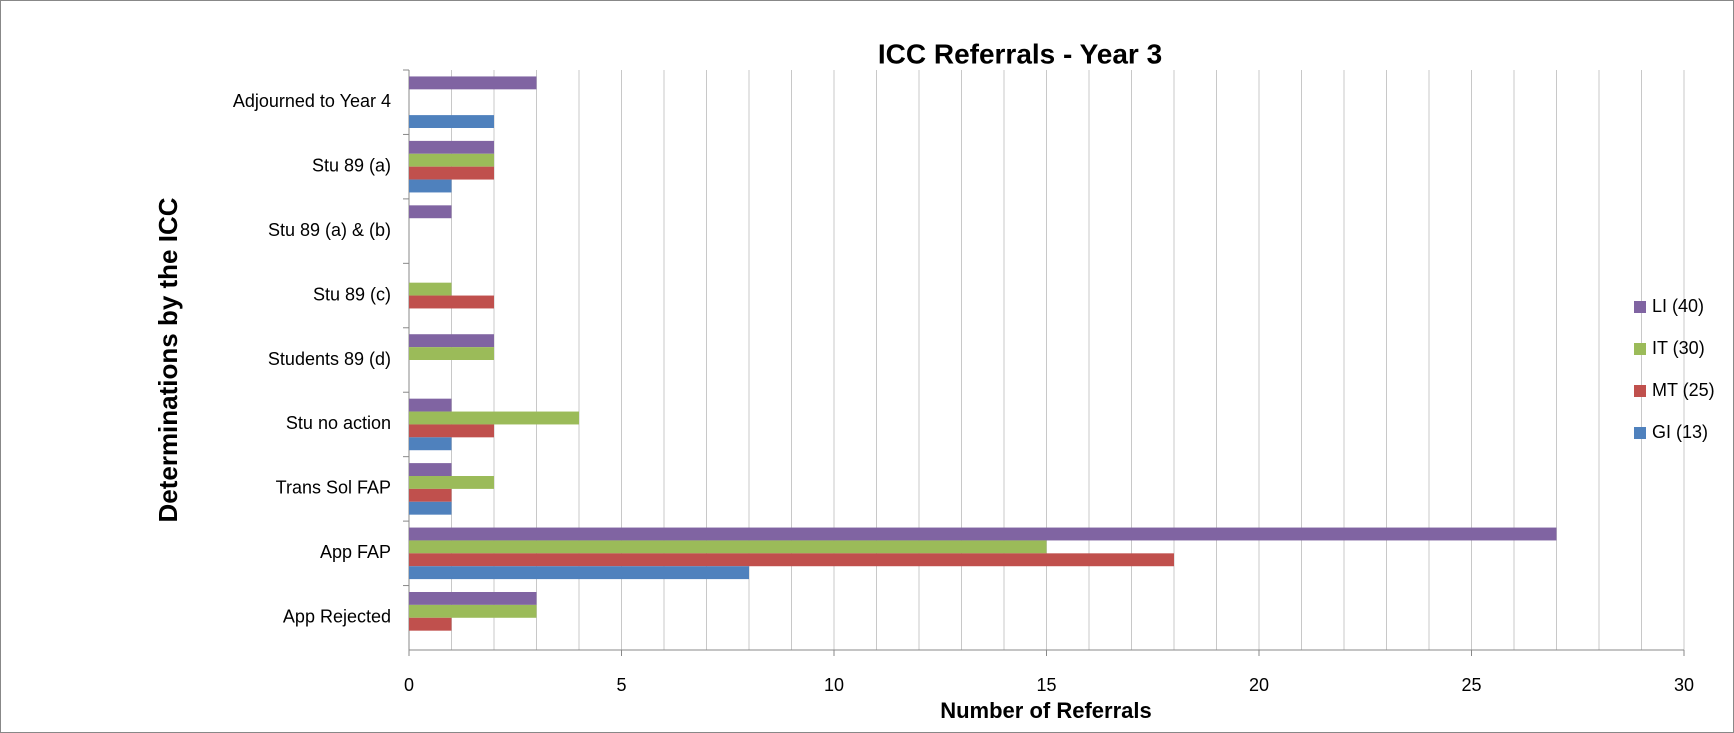 The height and width of the screenshot is (733, 1734). Describe the element at coordinates (1678, 306) in the screenshot. I see `legend-label: LI (40)` at that location.